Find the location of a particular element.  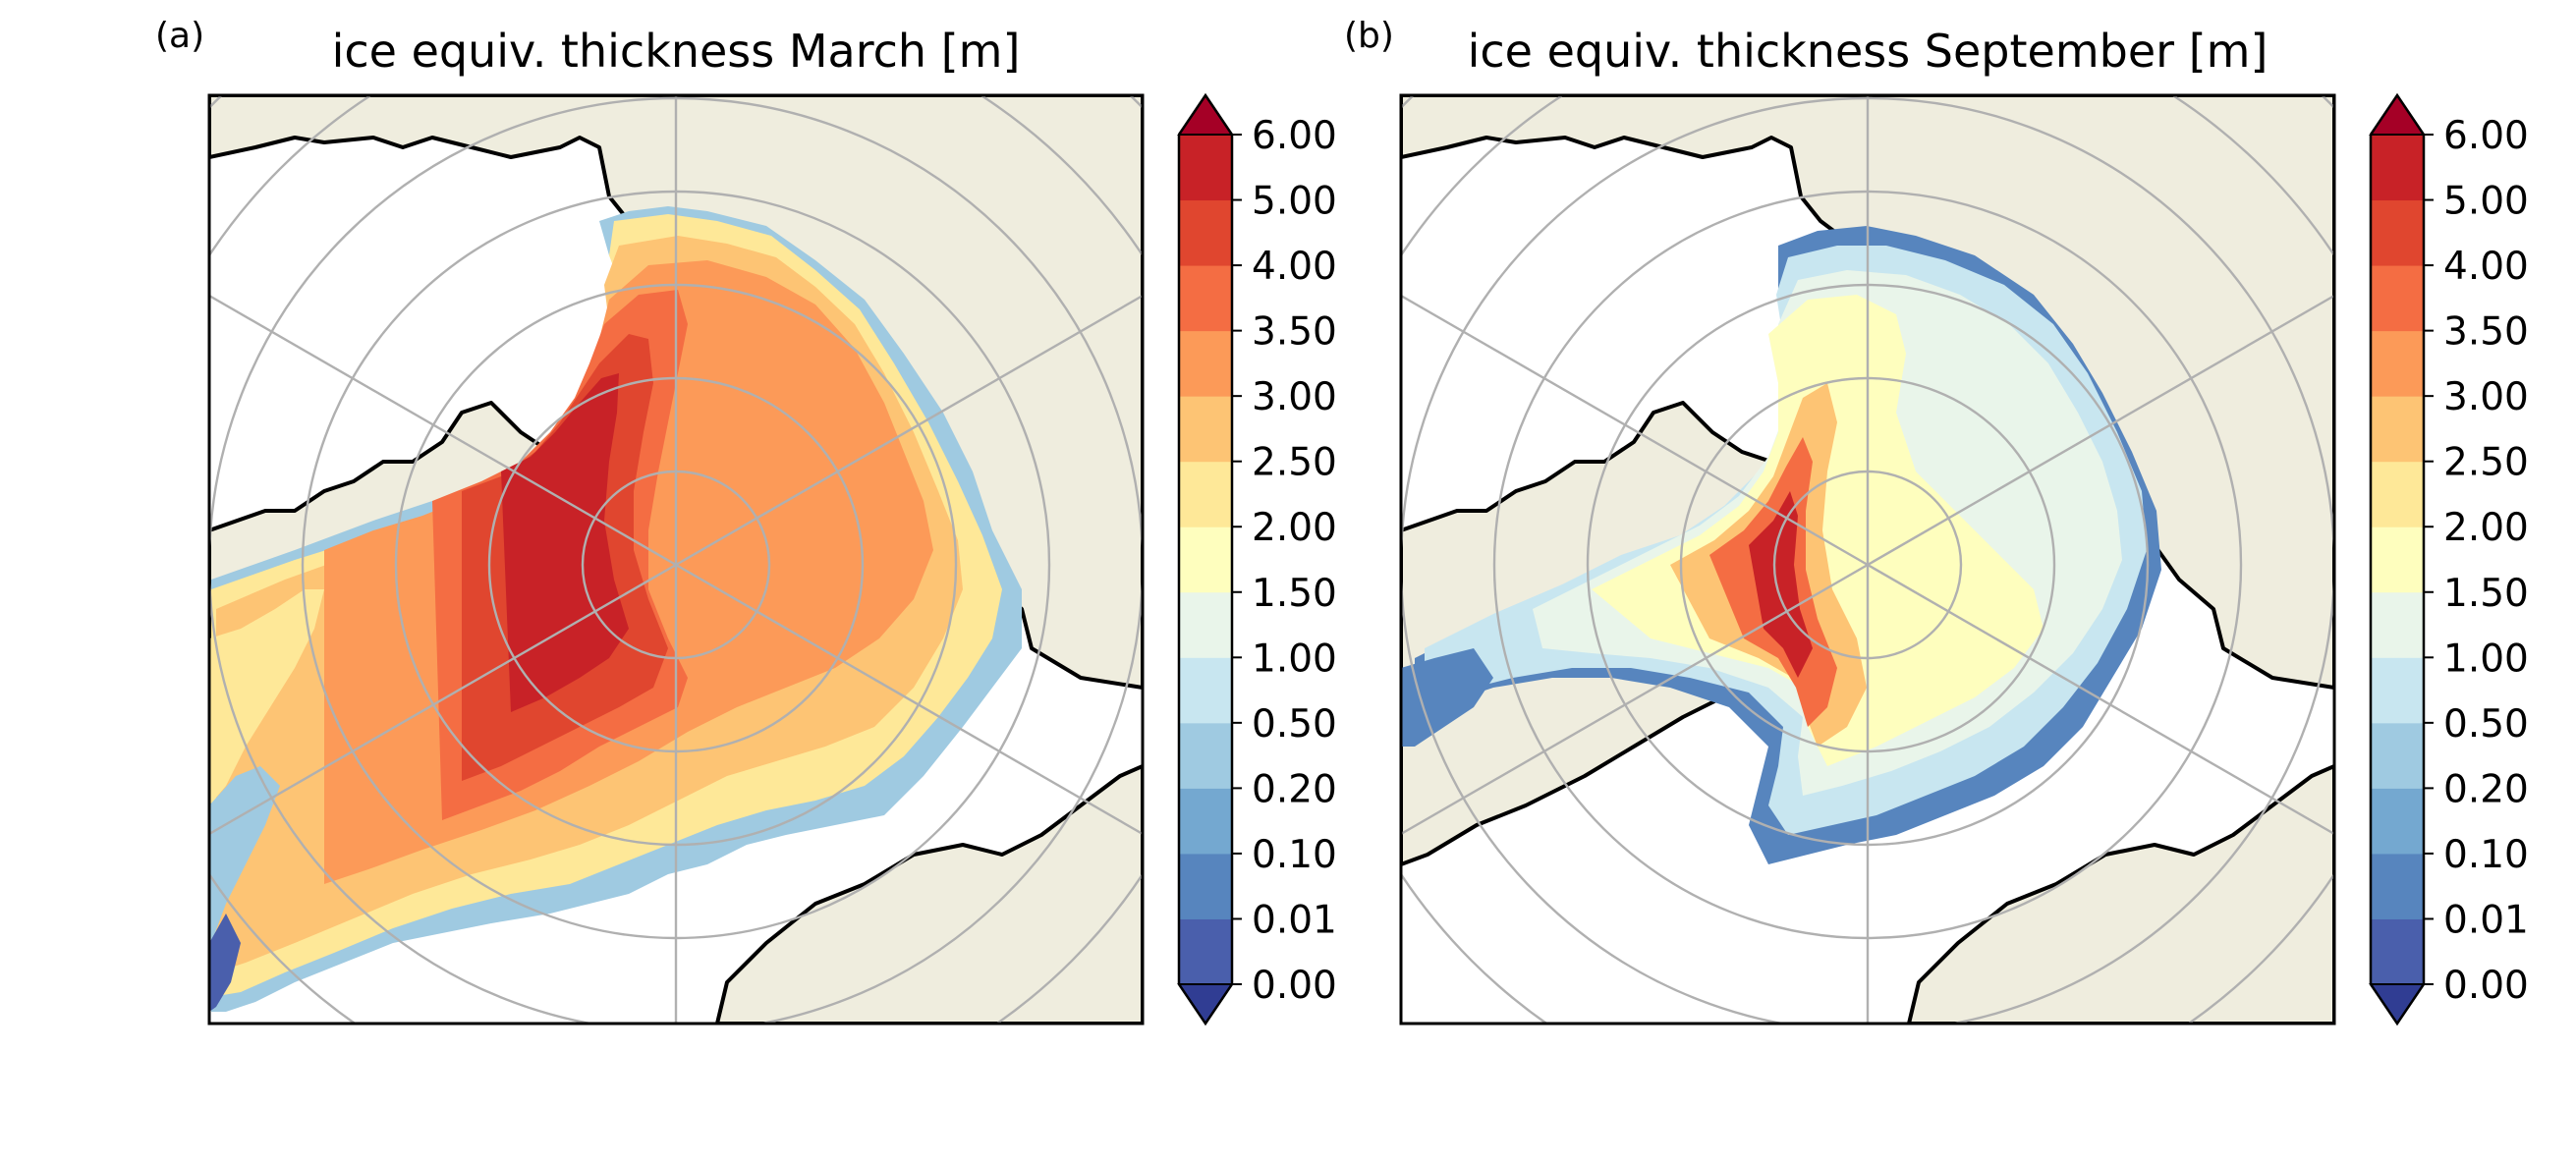

panel-a-letter: (a) is located at coordinates (179, 36).